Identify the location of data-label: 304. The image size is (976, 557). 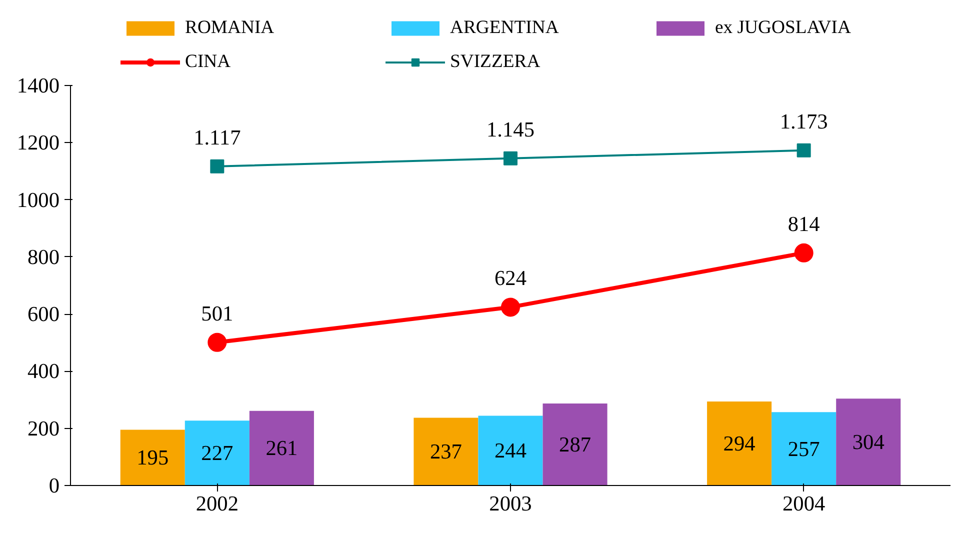
(868, 442).